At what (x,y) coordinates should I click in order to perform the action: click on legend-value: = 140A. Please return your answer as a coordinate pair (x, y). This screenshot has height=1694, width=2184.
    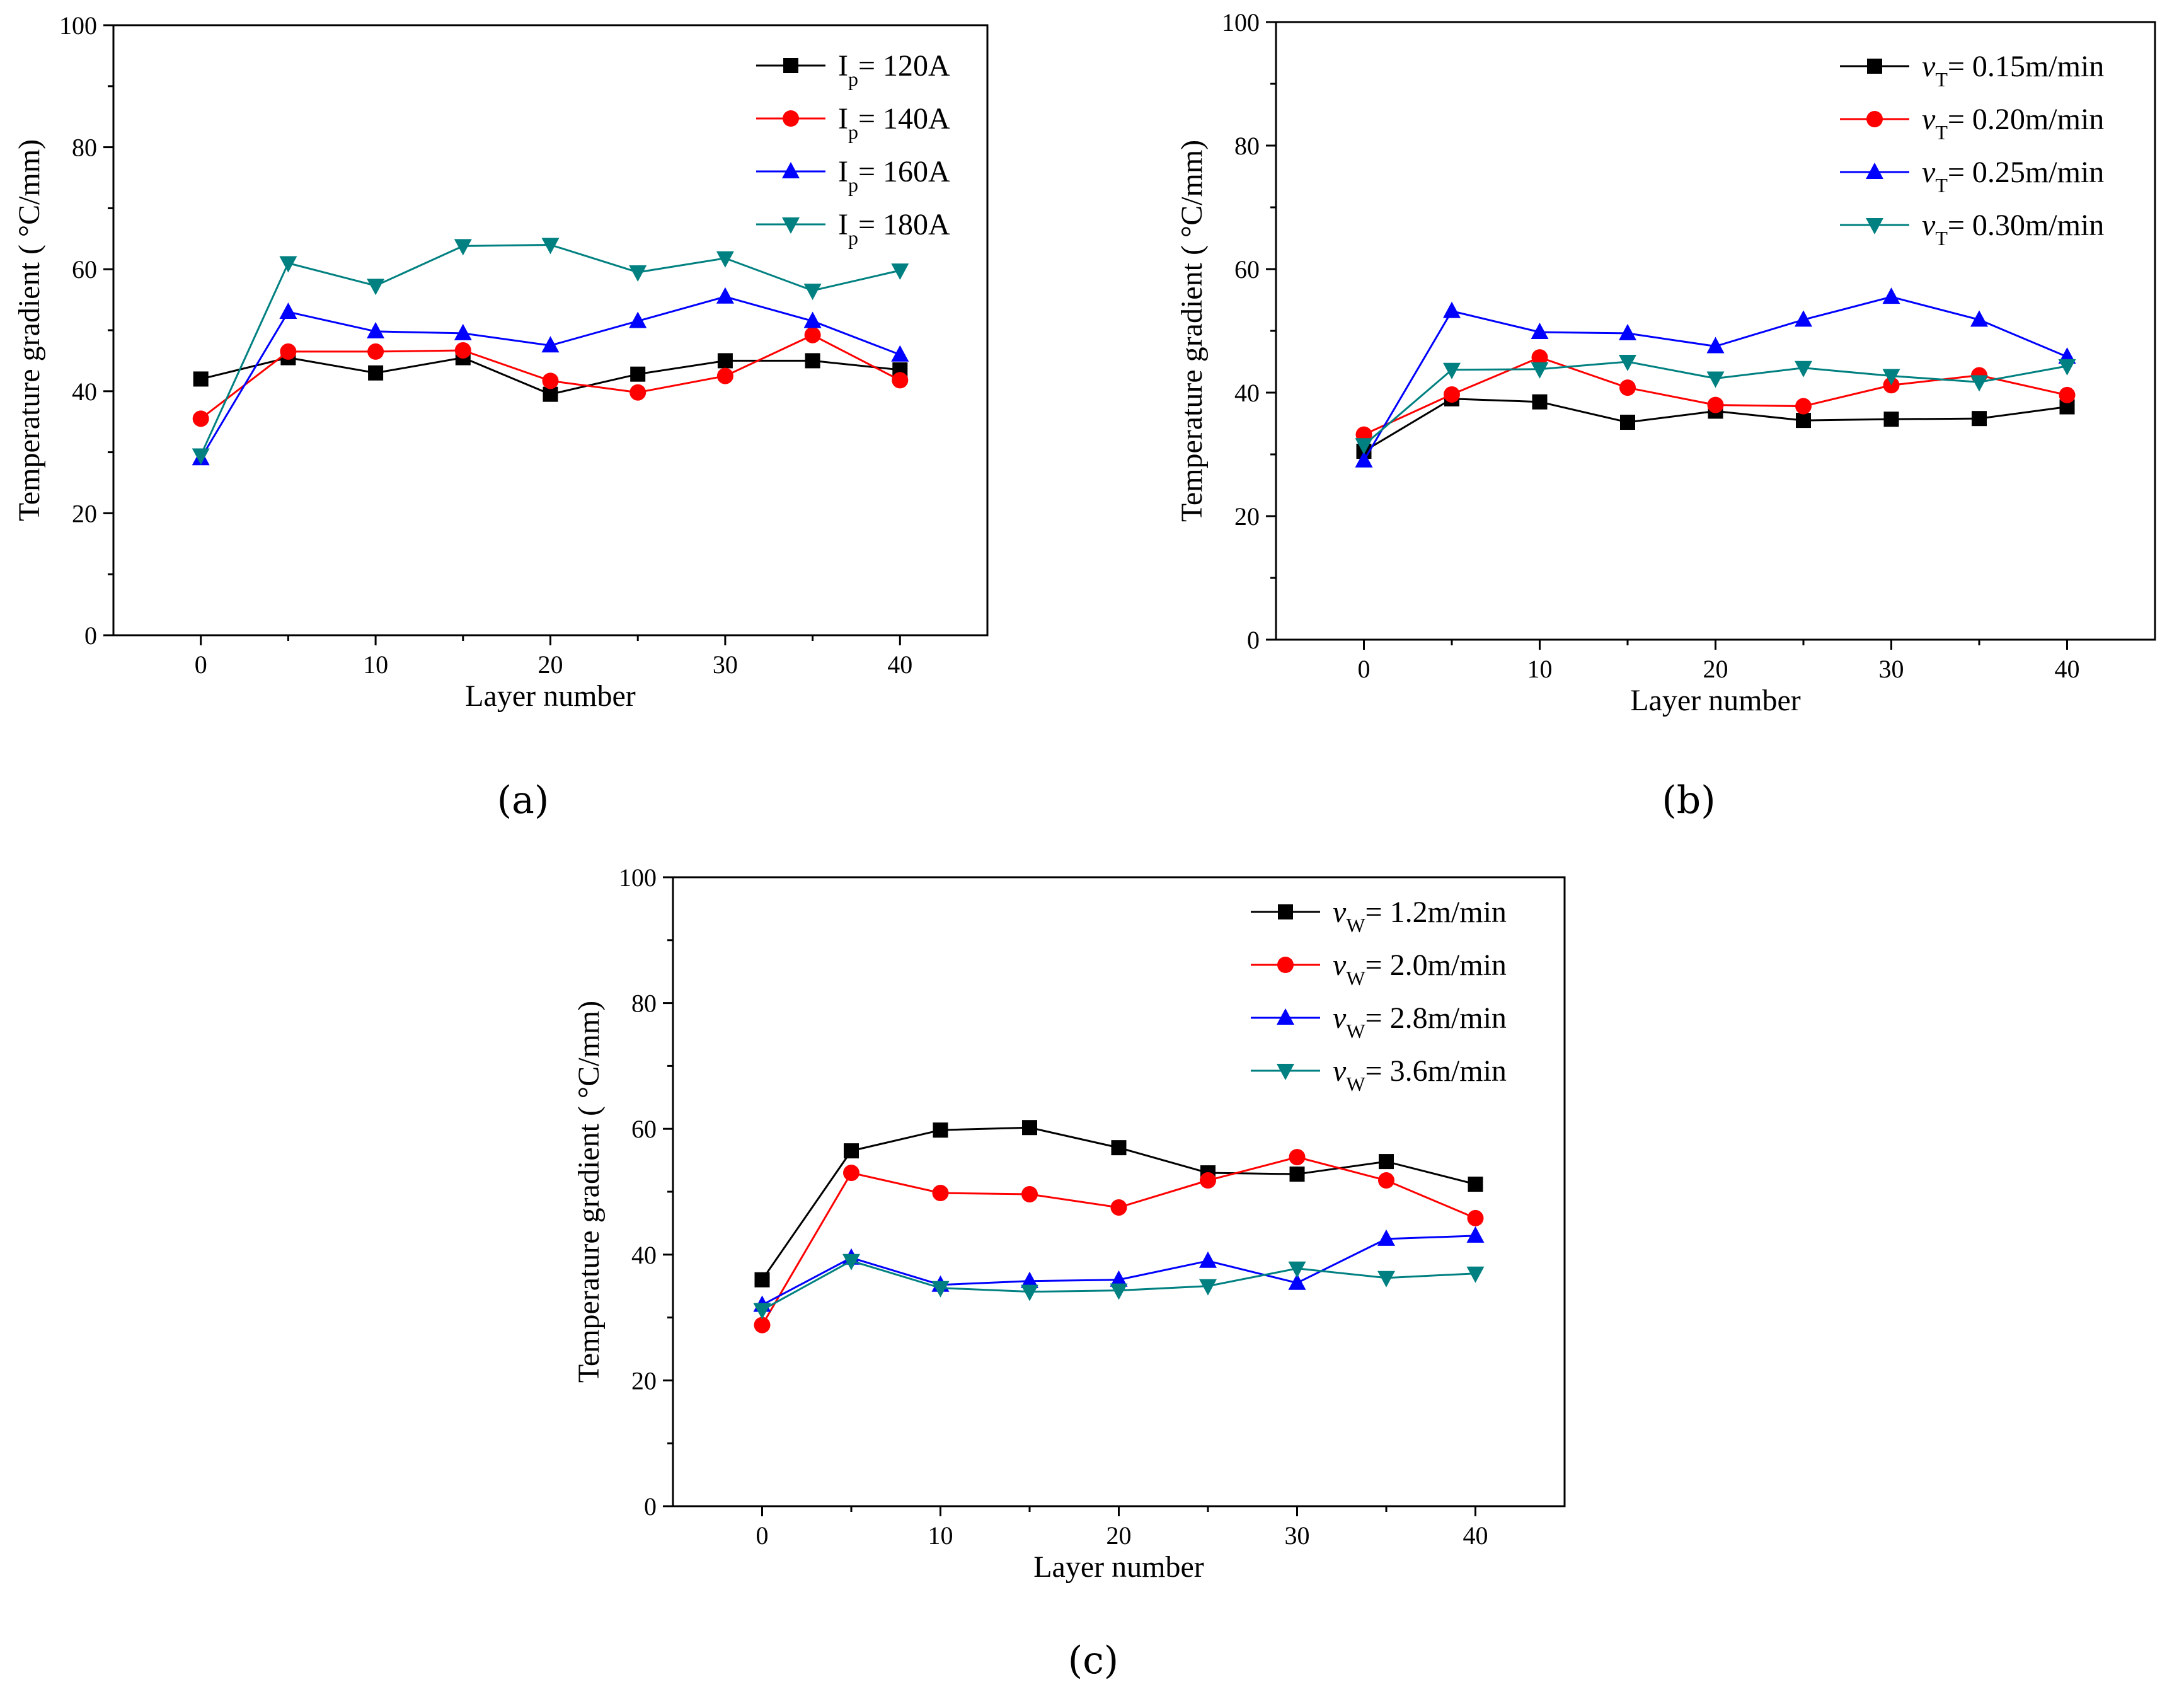
    Looking at the image, I should click on (904, 119).